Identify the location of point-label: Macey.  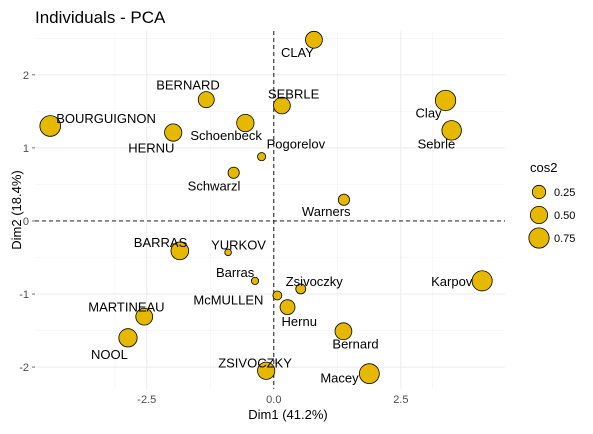
(339, 378).